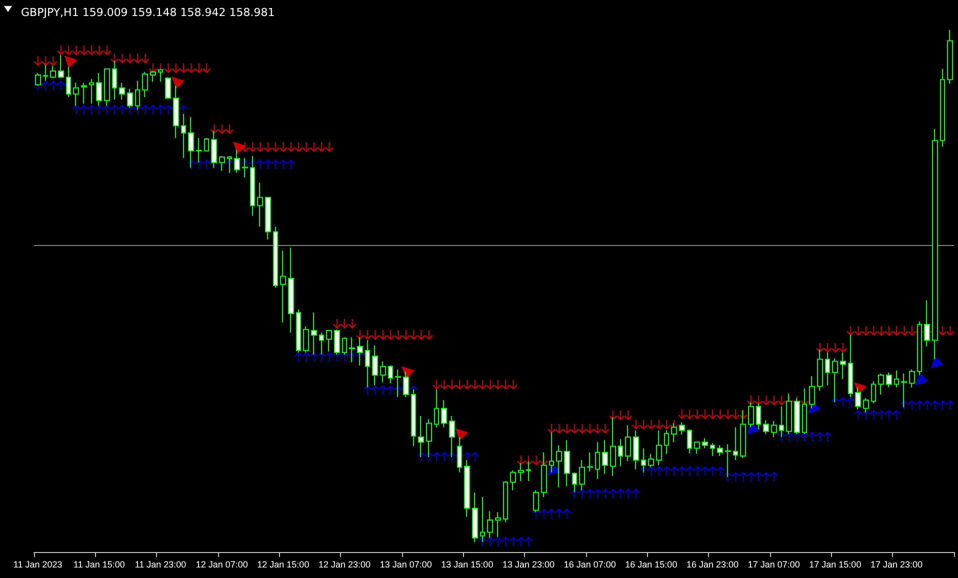  Describe the element at coordinates (467, 565) in the screenshot. I see `x-tick-label: 13 Jan 15:00` at that location.